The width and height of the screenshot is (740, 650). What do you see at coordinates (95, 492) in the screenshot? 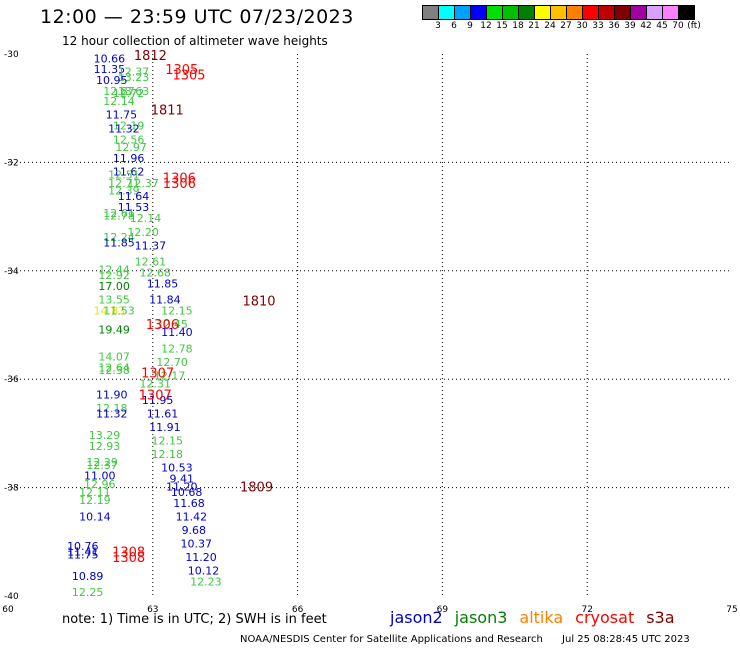
I see `wave-height-label: 12.11` at bounding box center [95, 492].